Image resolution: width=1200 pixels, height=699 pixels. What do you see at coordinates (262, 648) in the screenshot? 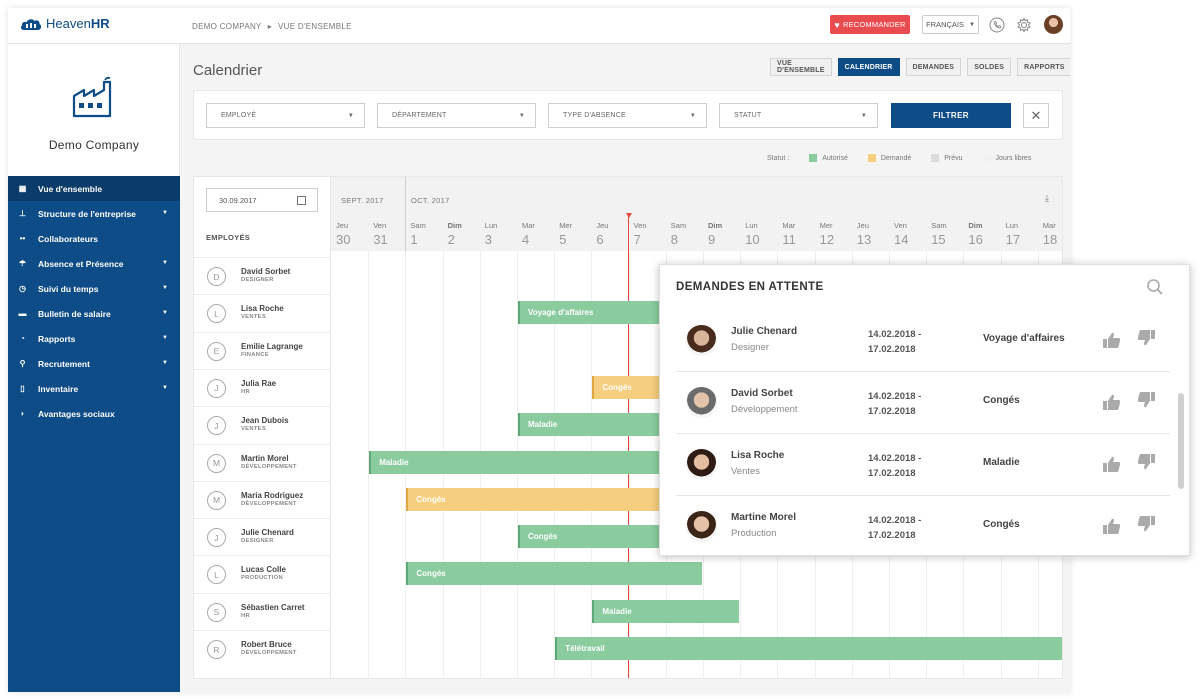
I see `employee-row: R Robert Bruce DÉVELOPPEMENT` at bounding box center [262, 648].